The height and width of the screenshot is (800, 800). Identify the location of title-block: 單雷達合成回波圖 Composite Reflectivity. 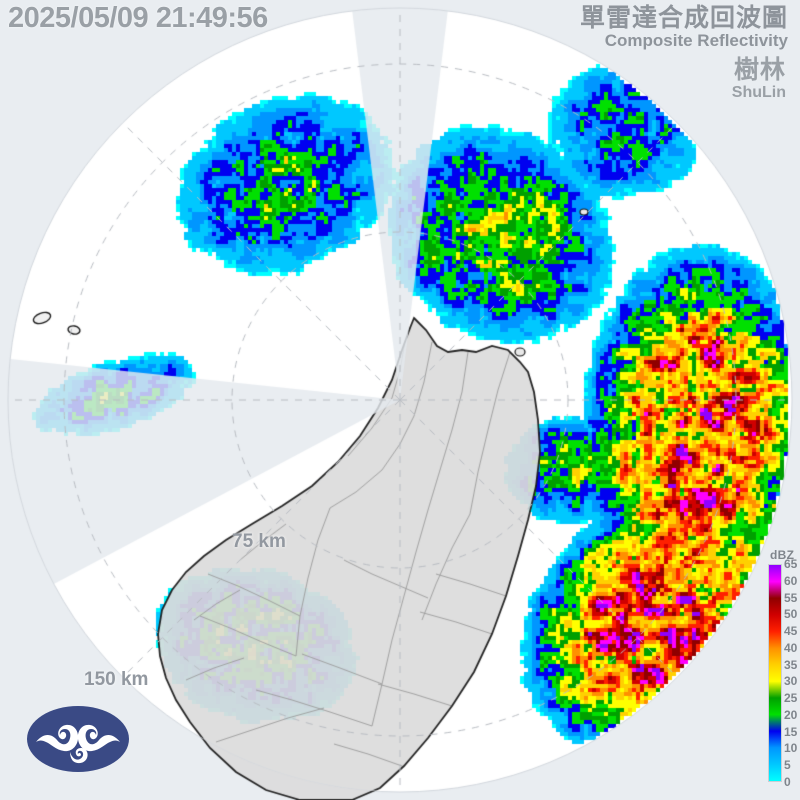
(684, 27).